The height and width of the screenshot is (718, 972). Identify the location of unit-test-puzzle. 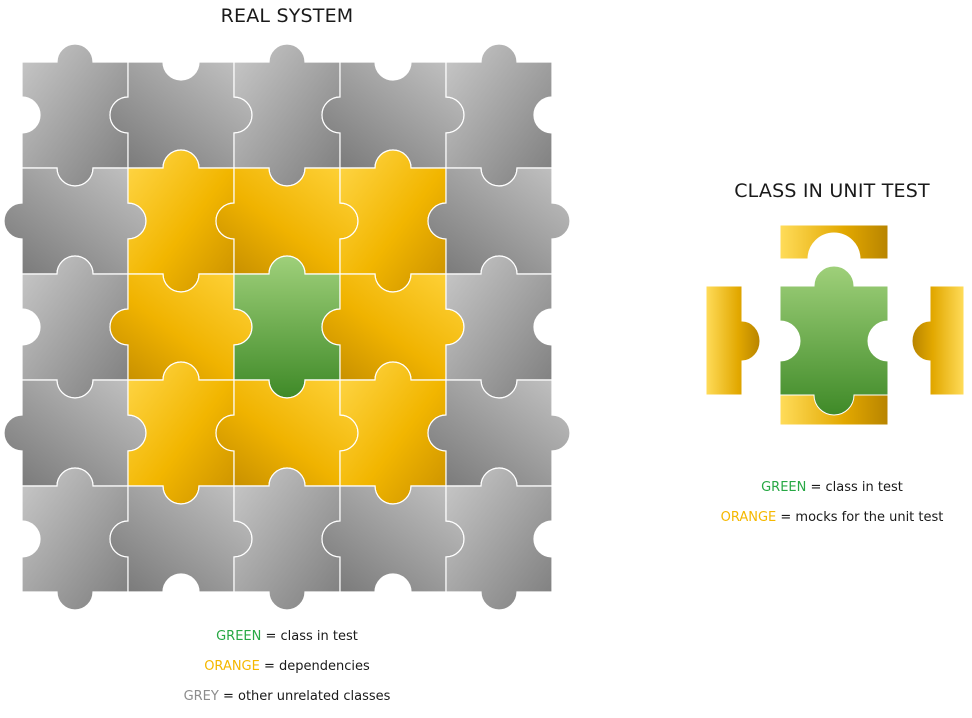
(835, 325).